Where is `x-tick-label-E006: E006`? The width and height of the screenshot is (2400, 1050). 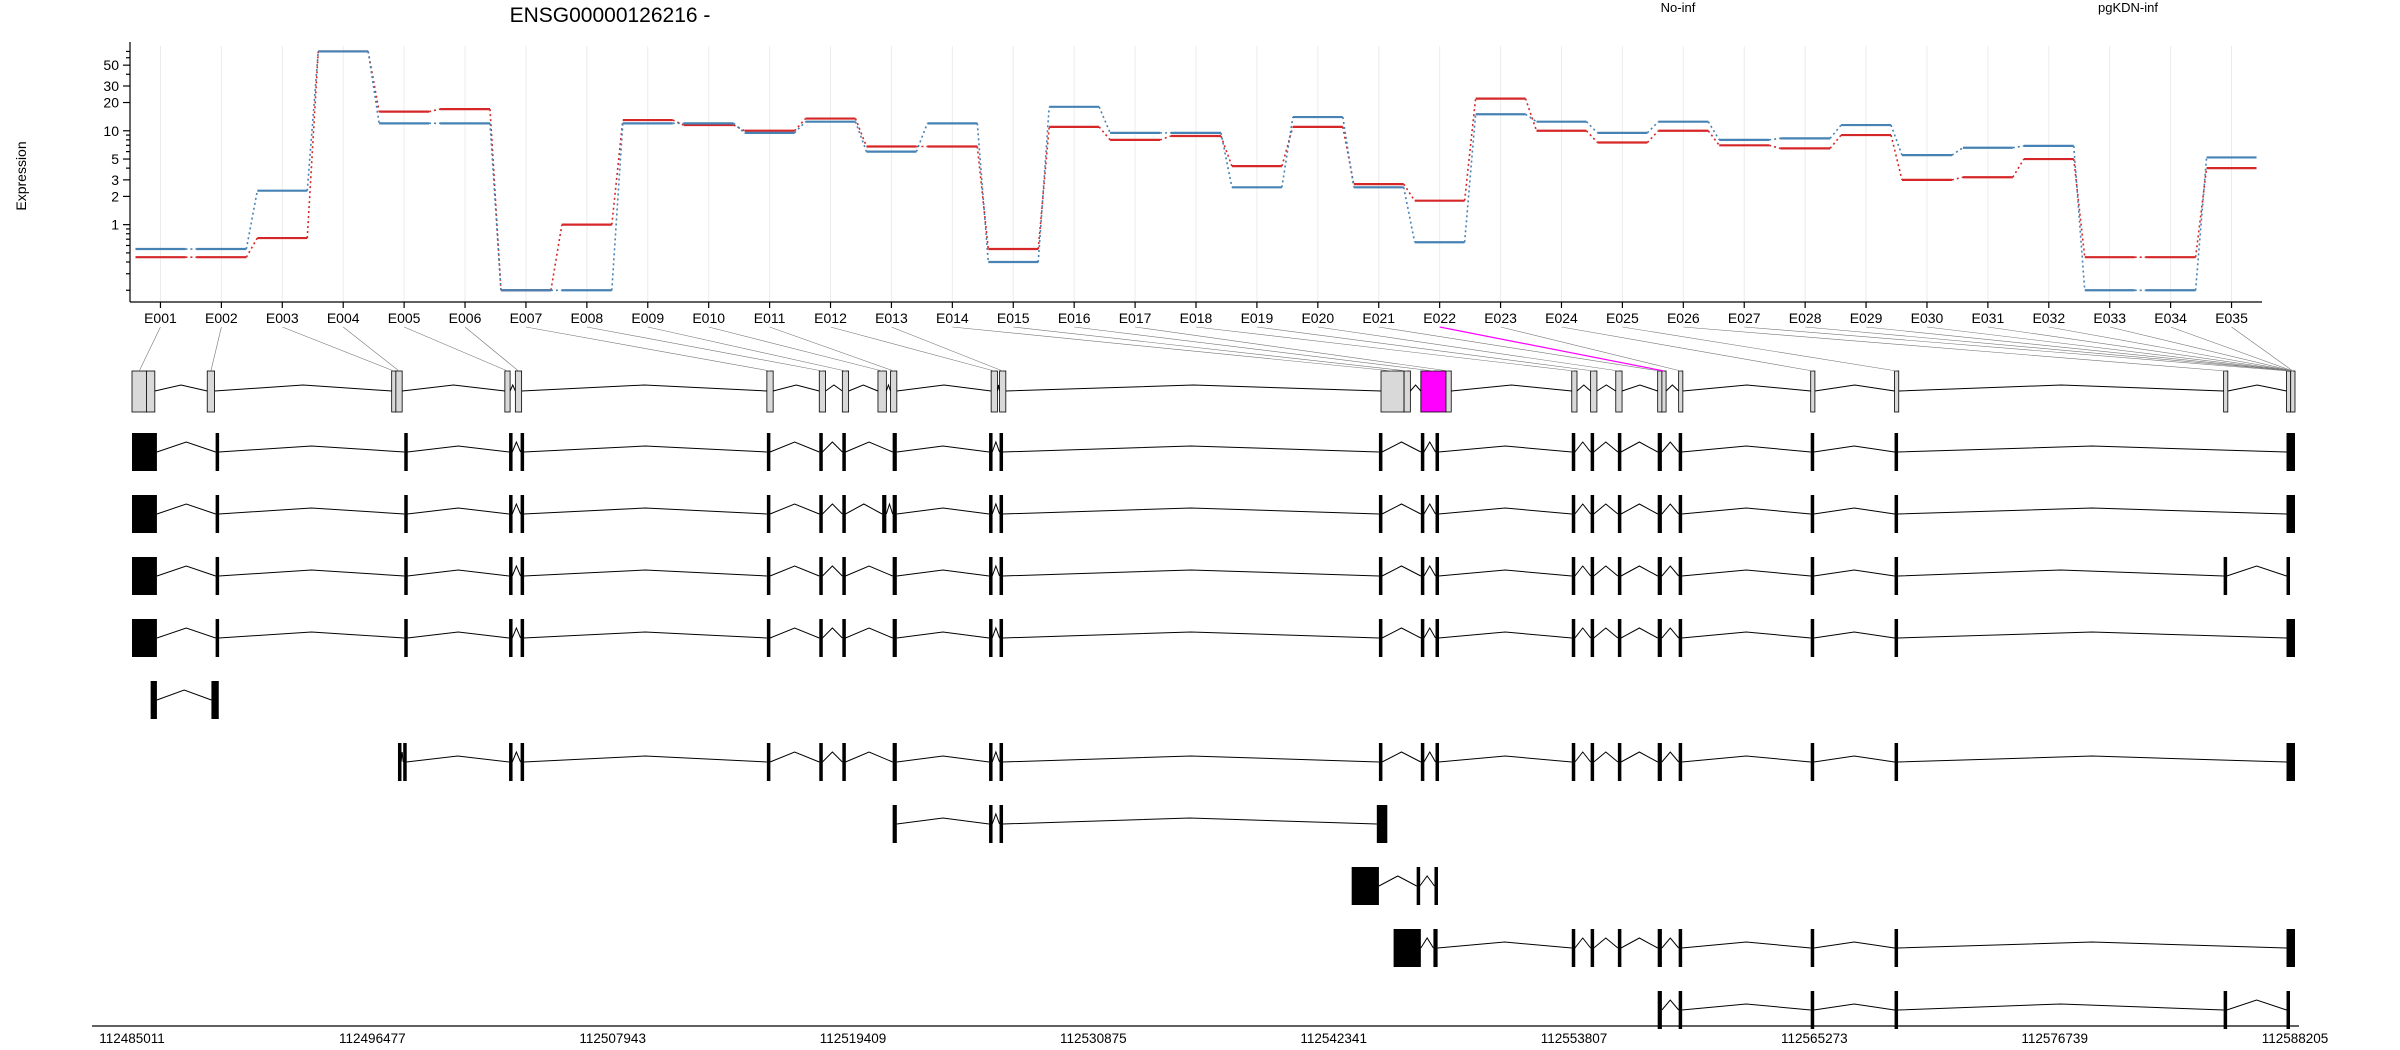
x-tick-label-E006: E006 is located at coordinates (465, 318).